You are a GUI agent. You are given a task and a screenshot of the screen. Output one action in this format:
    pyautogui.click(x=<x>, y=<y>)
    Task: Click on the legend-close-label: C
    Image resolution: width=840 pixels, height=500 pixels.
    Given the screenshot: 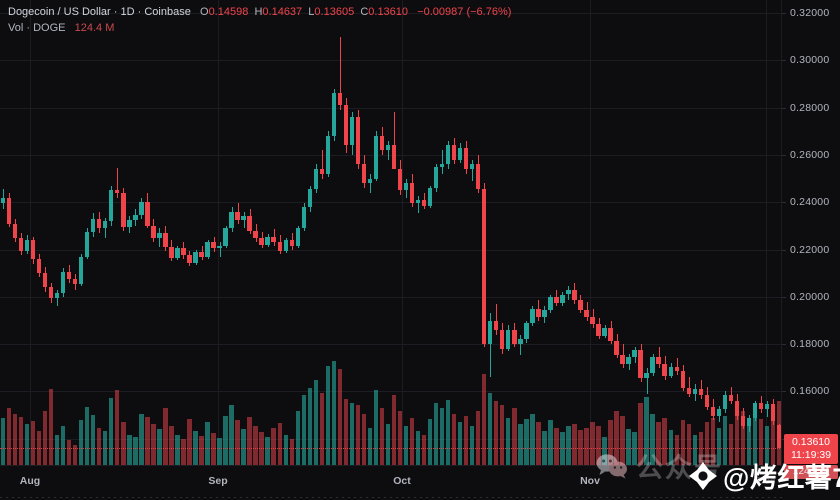 What is the action you would take?
    pyautogui.click(x=364, y=12)
    